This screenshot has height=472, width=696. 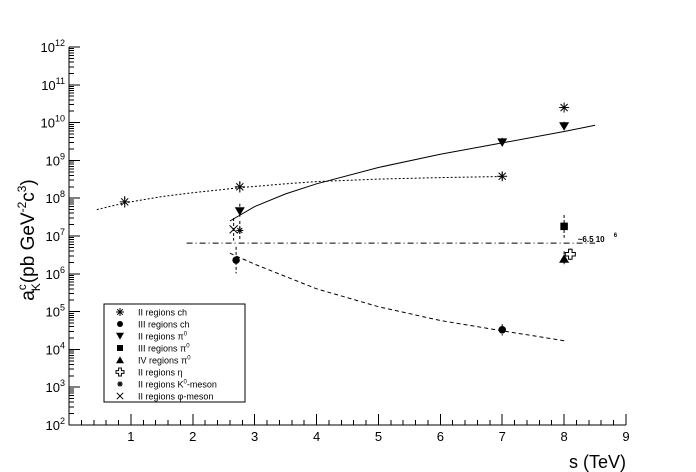 I want to click on x-tick-label: 1, so click(x=130, y=436).